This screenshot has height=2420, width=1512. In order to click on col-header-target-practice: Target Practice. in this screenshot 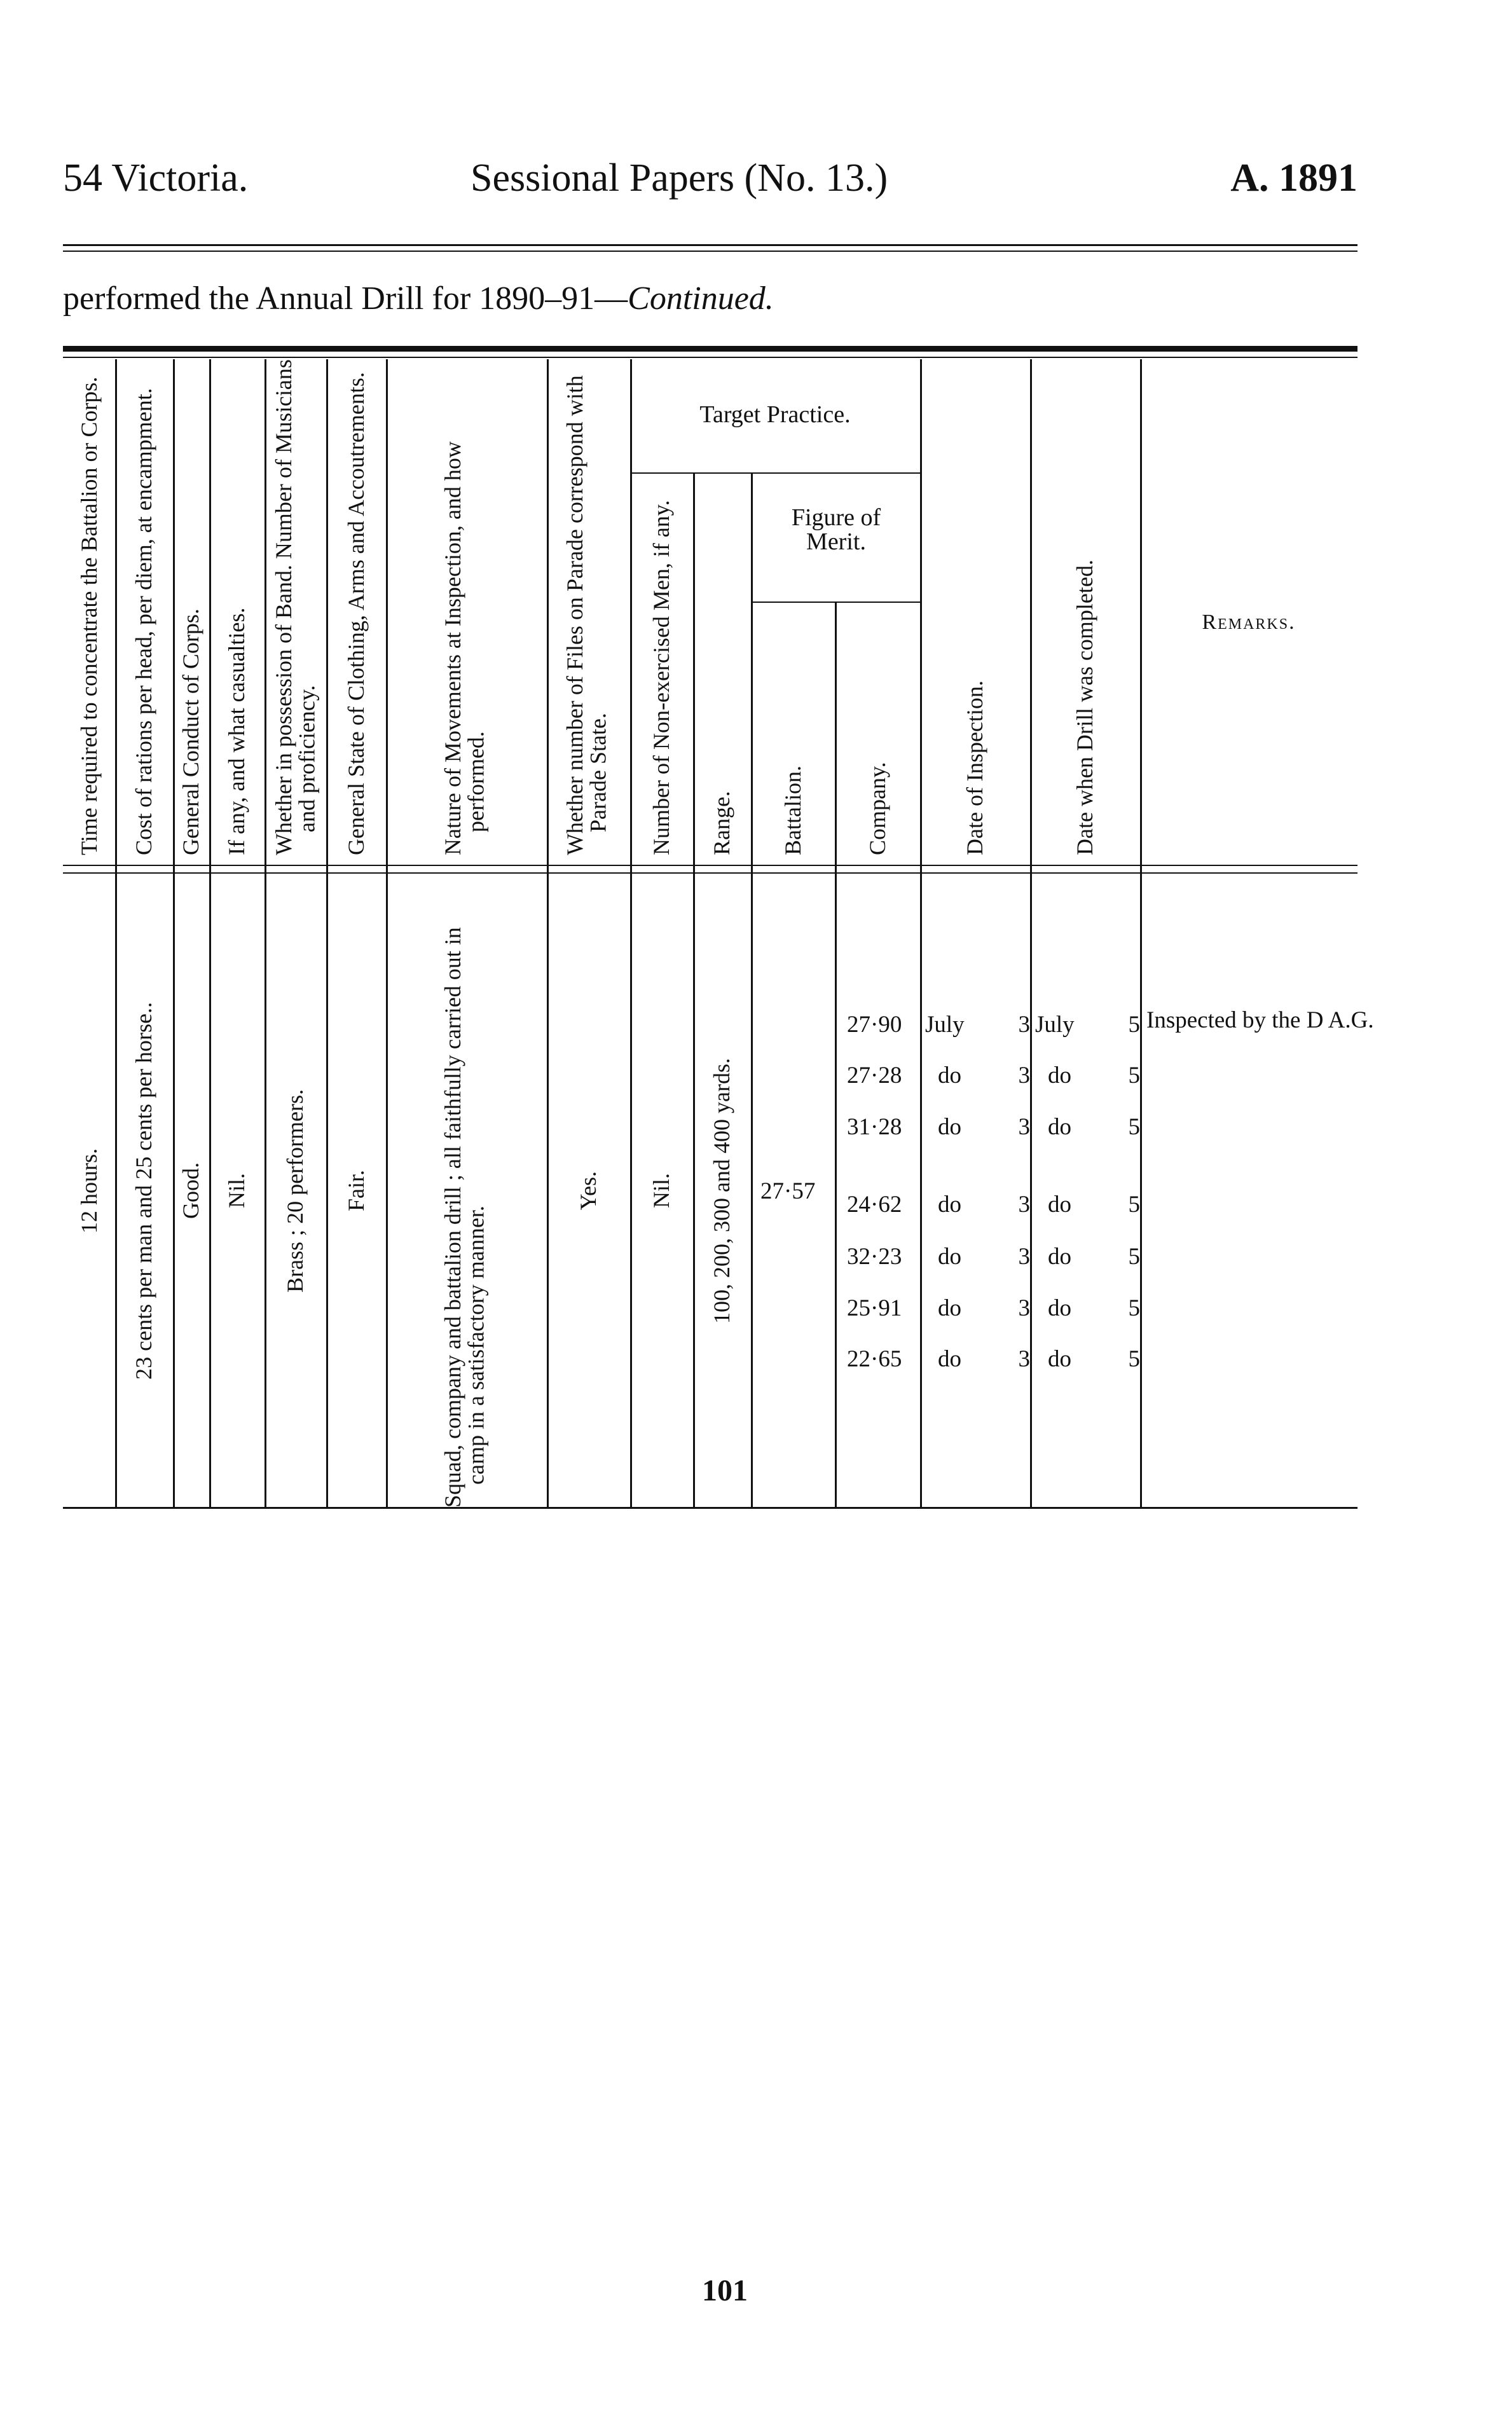, I will do `click(775, 414)`.